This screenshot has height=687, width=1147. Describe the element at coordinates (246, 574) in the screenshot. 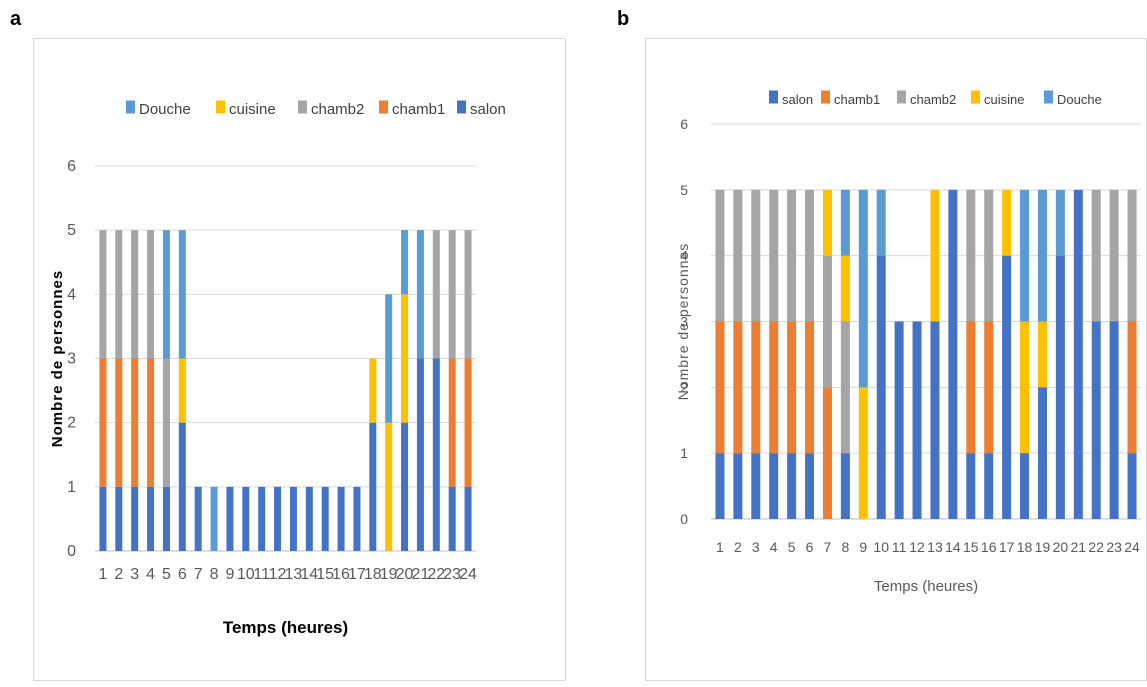

I see `chart-a-x-tick-label: 10` at that location.